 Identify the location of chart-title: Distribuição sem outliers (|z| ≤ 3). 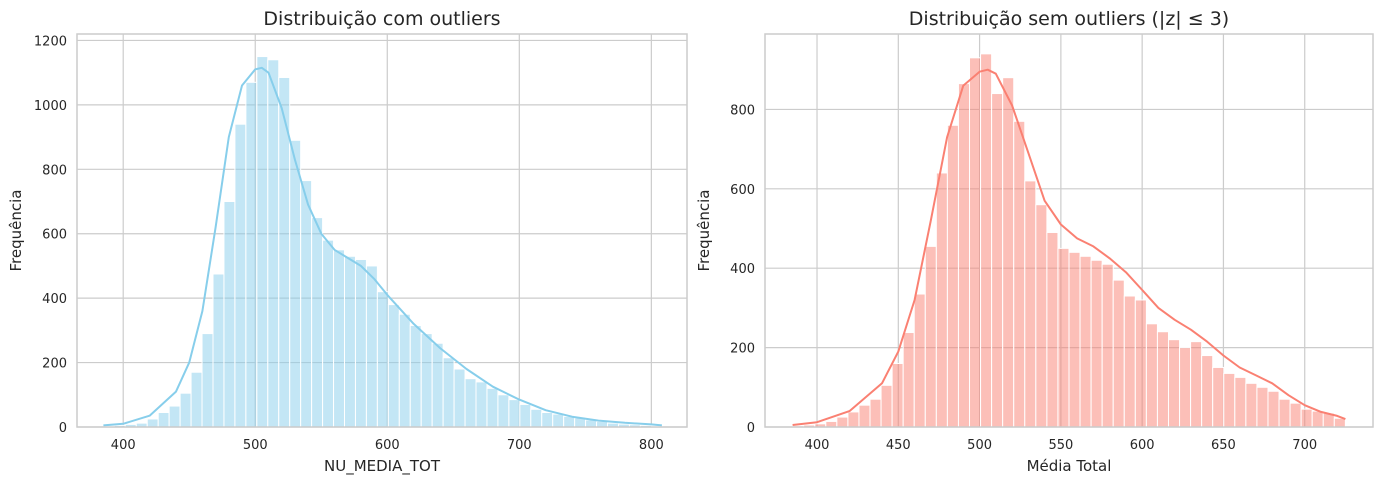
(1069, 19).